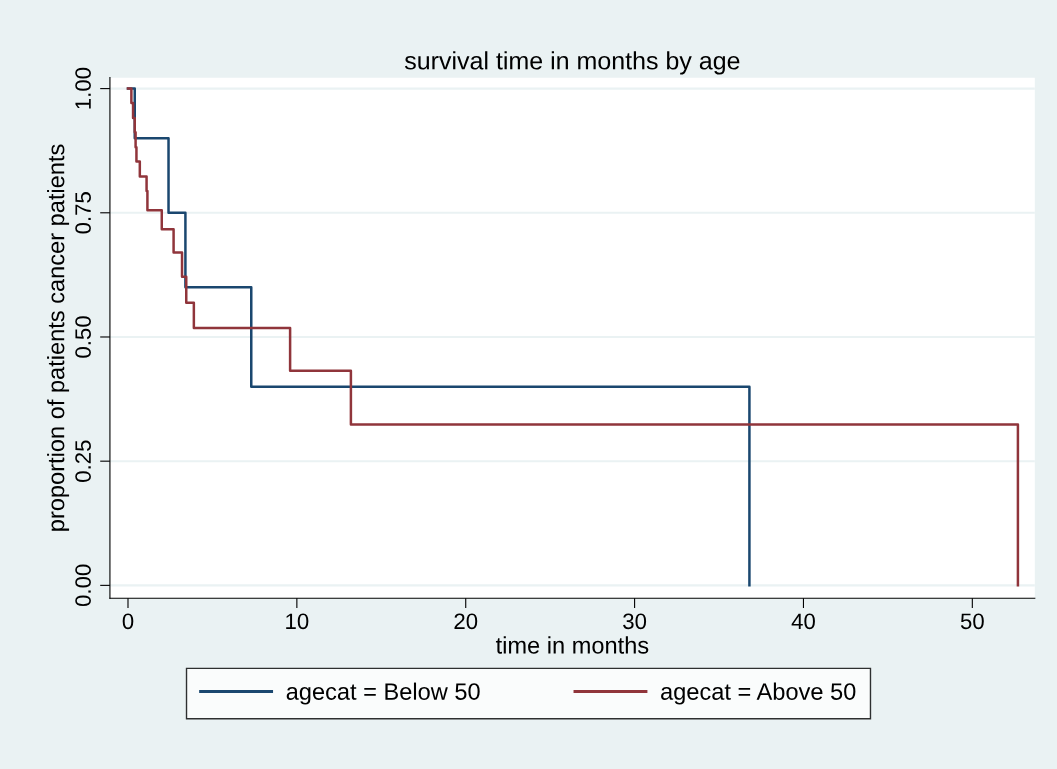 The height and width of the screenshot is (769, 1057). What do you see at coordinates (83, 88) in the screenshot?
I see `y-tick-label: 1.00` at bounding box center [83, 88].